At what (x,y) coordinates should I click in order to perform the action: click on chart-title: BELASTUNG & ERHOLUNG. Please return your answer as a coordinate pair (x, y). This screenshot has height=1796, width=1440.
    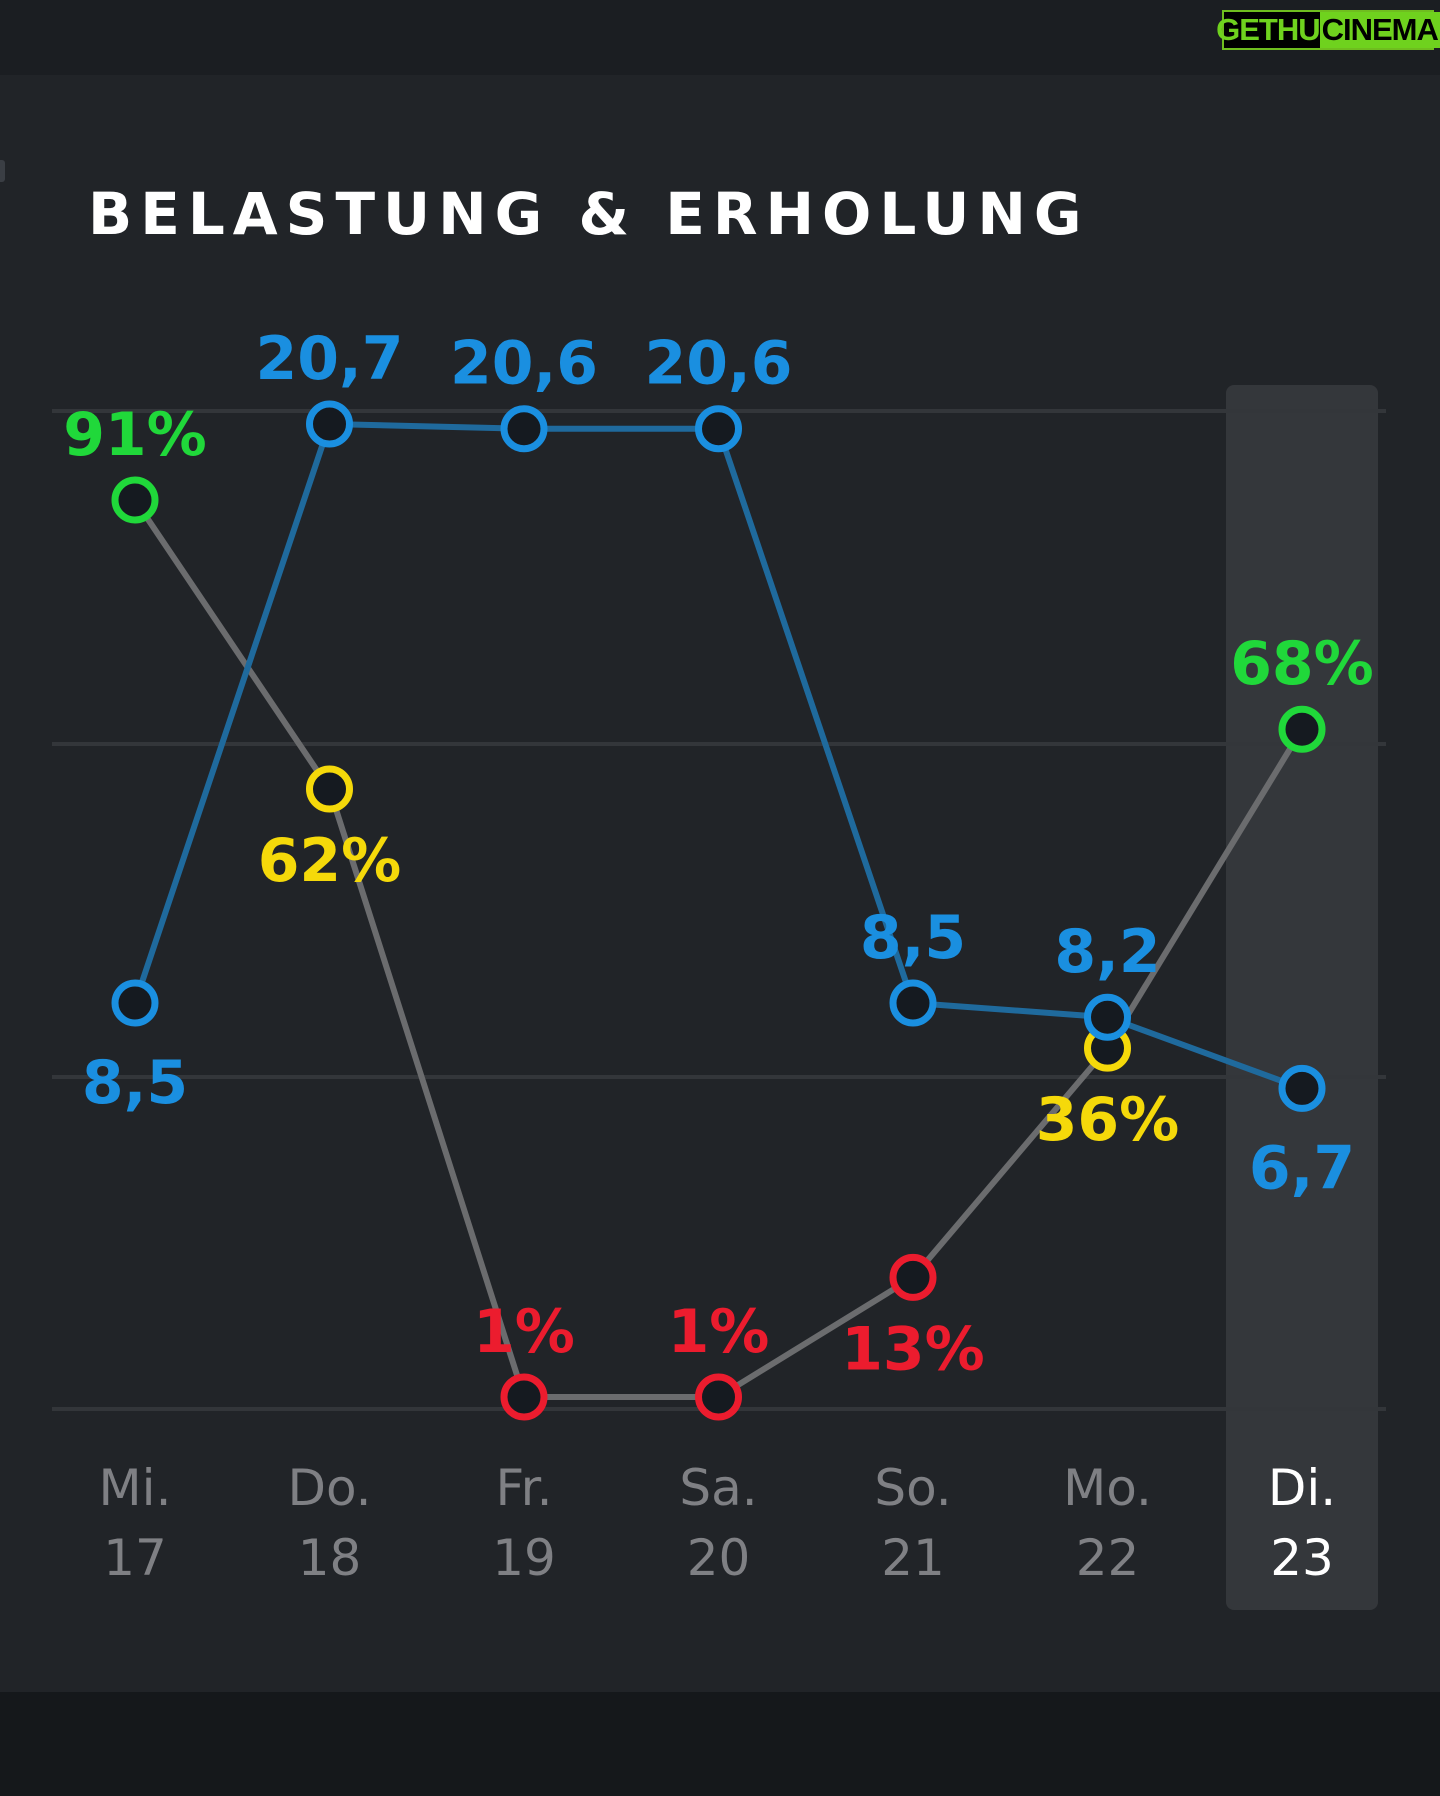
    Looking at the image, I should click on (589, 214).